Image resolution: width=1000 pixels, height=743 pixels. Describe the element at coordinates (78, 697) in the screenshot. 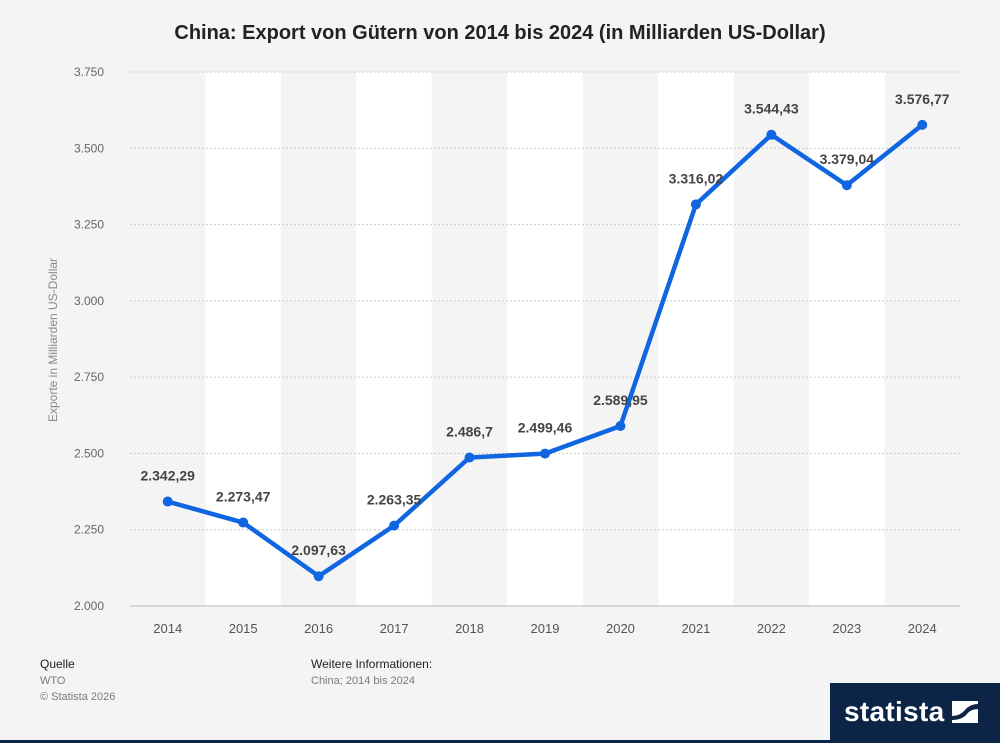

I see `copyright: © Statista 2026` at that location.